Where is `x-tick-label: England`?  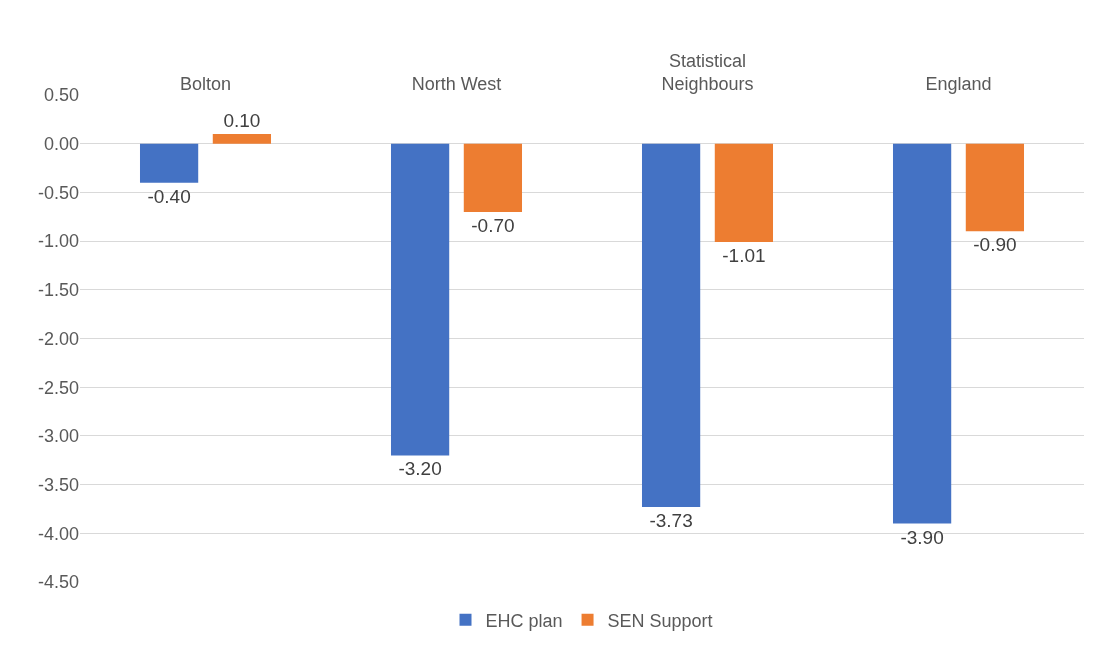
x-tick-label: England is located at coordinates (958, 84).